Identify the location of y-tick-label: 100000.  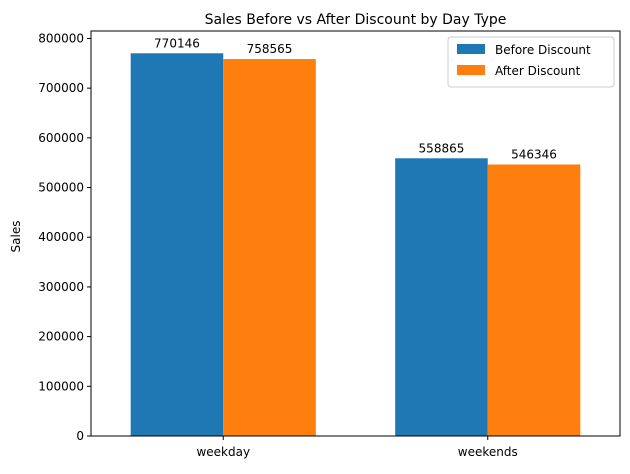
(61, 386).